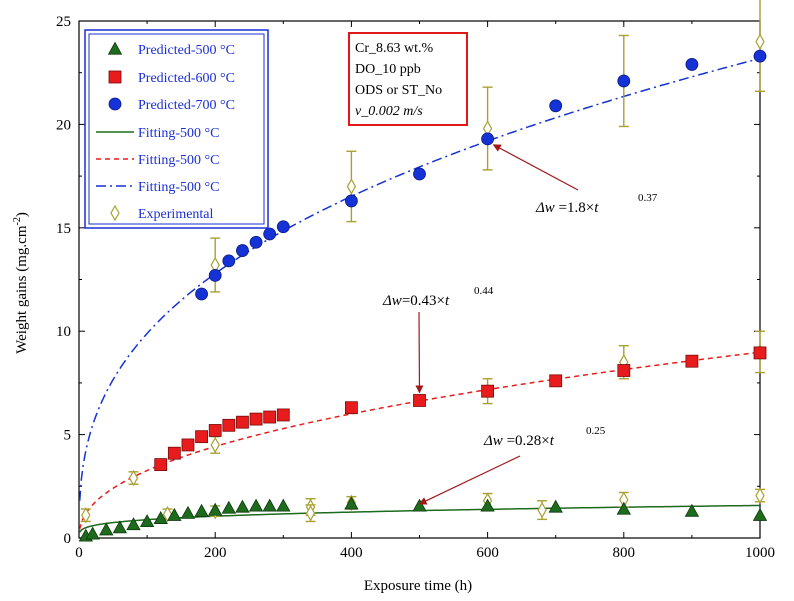 The height and width of the screenshot is (601, 794). I want to click on y-tick-label: 5, so click(68, 436).